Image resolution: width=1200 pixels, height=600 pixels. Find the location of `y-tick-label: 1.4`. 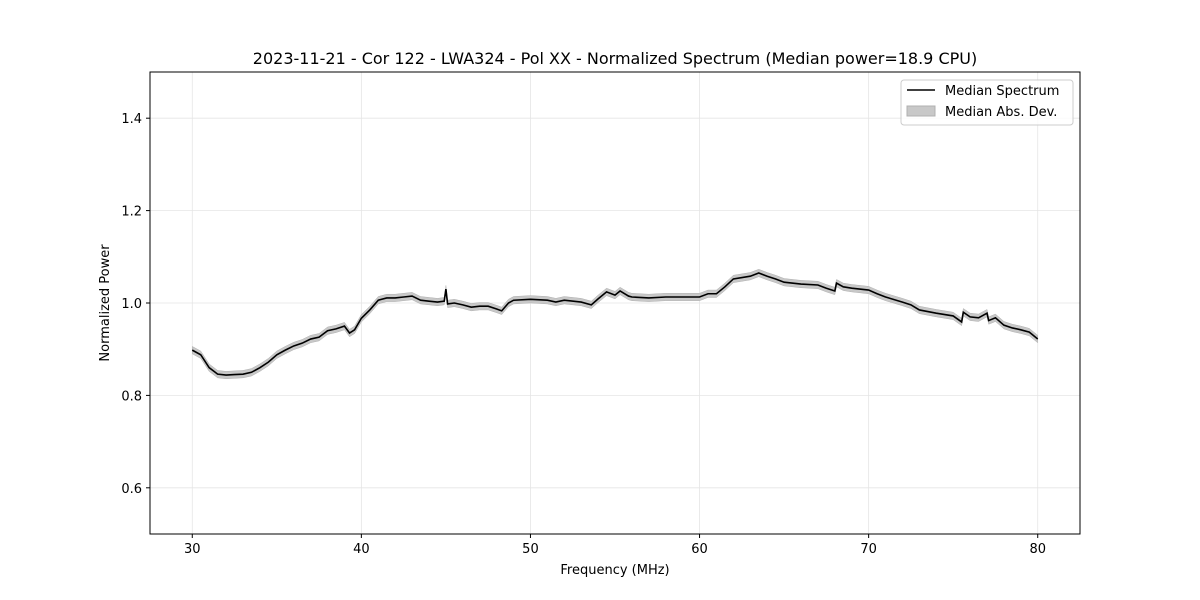

y-tick-label: 1.4 is located at coordinates (131, 119).